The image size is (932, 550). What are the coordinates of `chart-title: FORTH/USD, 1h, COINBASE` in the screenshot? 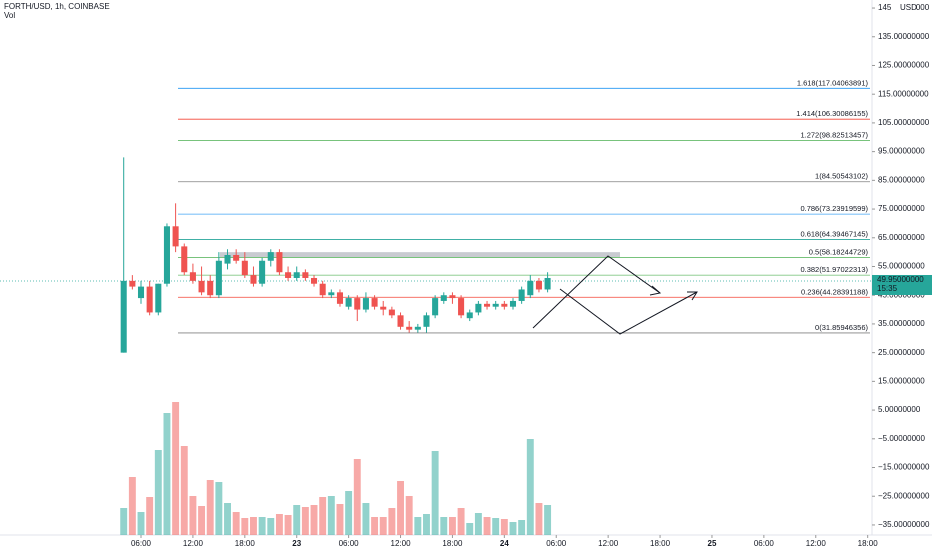 It's located at (57, 6).